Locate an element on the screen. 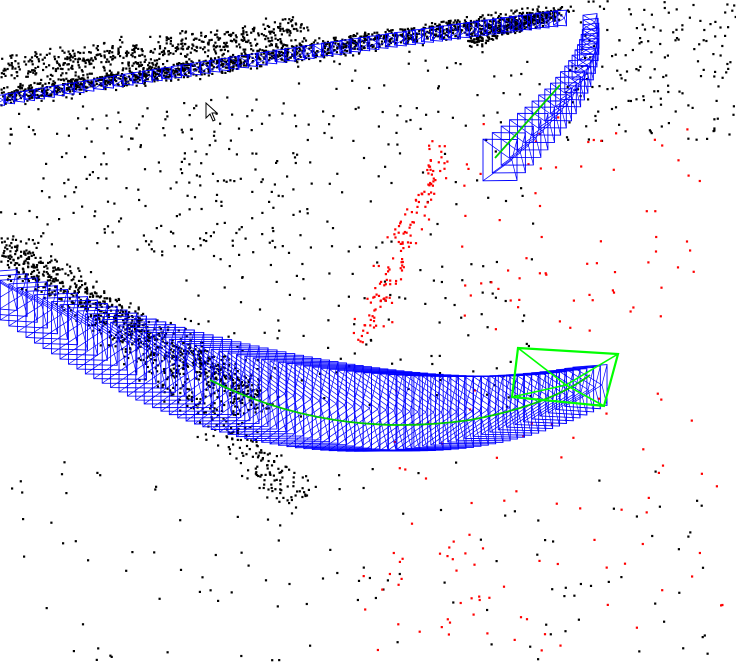  current-camera-frame is located at coordinates (565, 377).